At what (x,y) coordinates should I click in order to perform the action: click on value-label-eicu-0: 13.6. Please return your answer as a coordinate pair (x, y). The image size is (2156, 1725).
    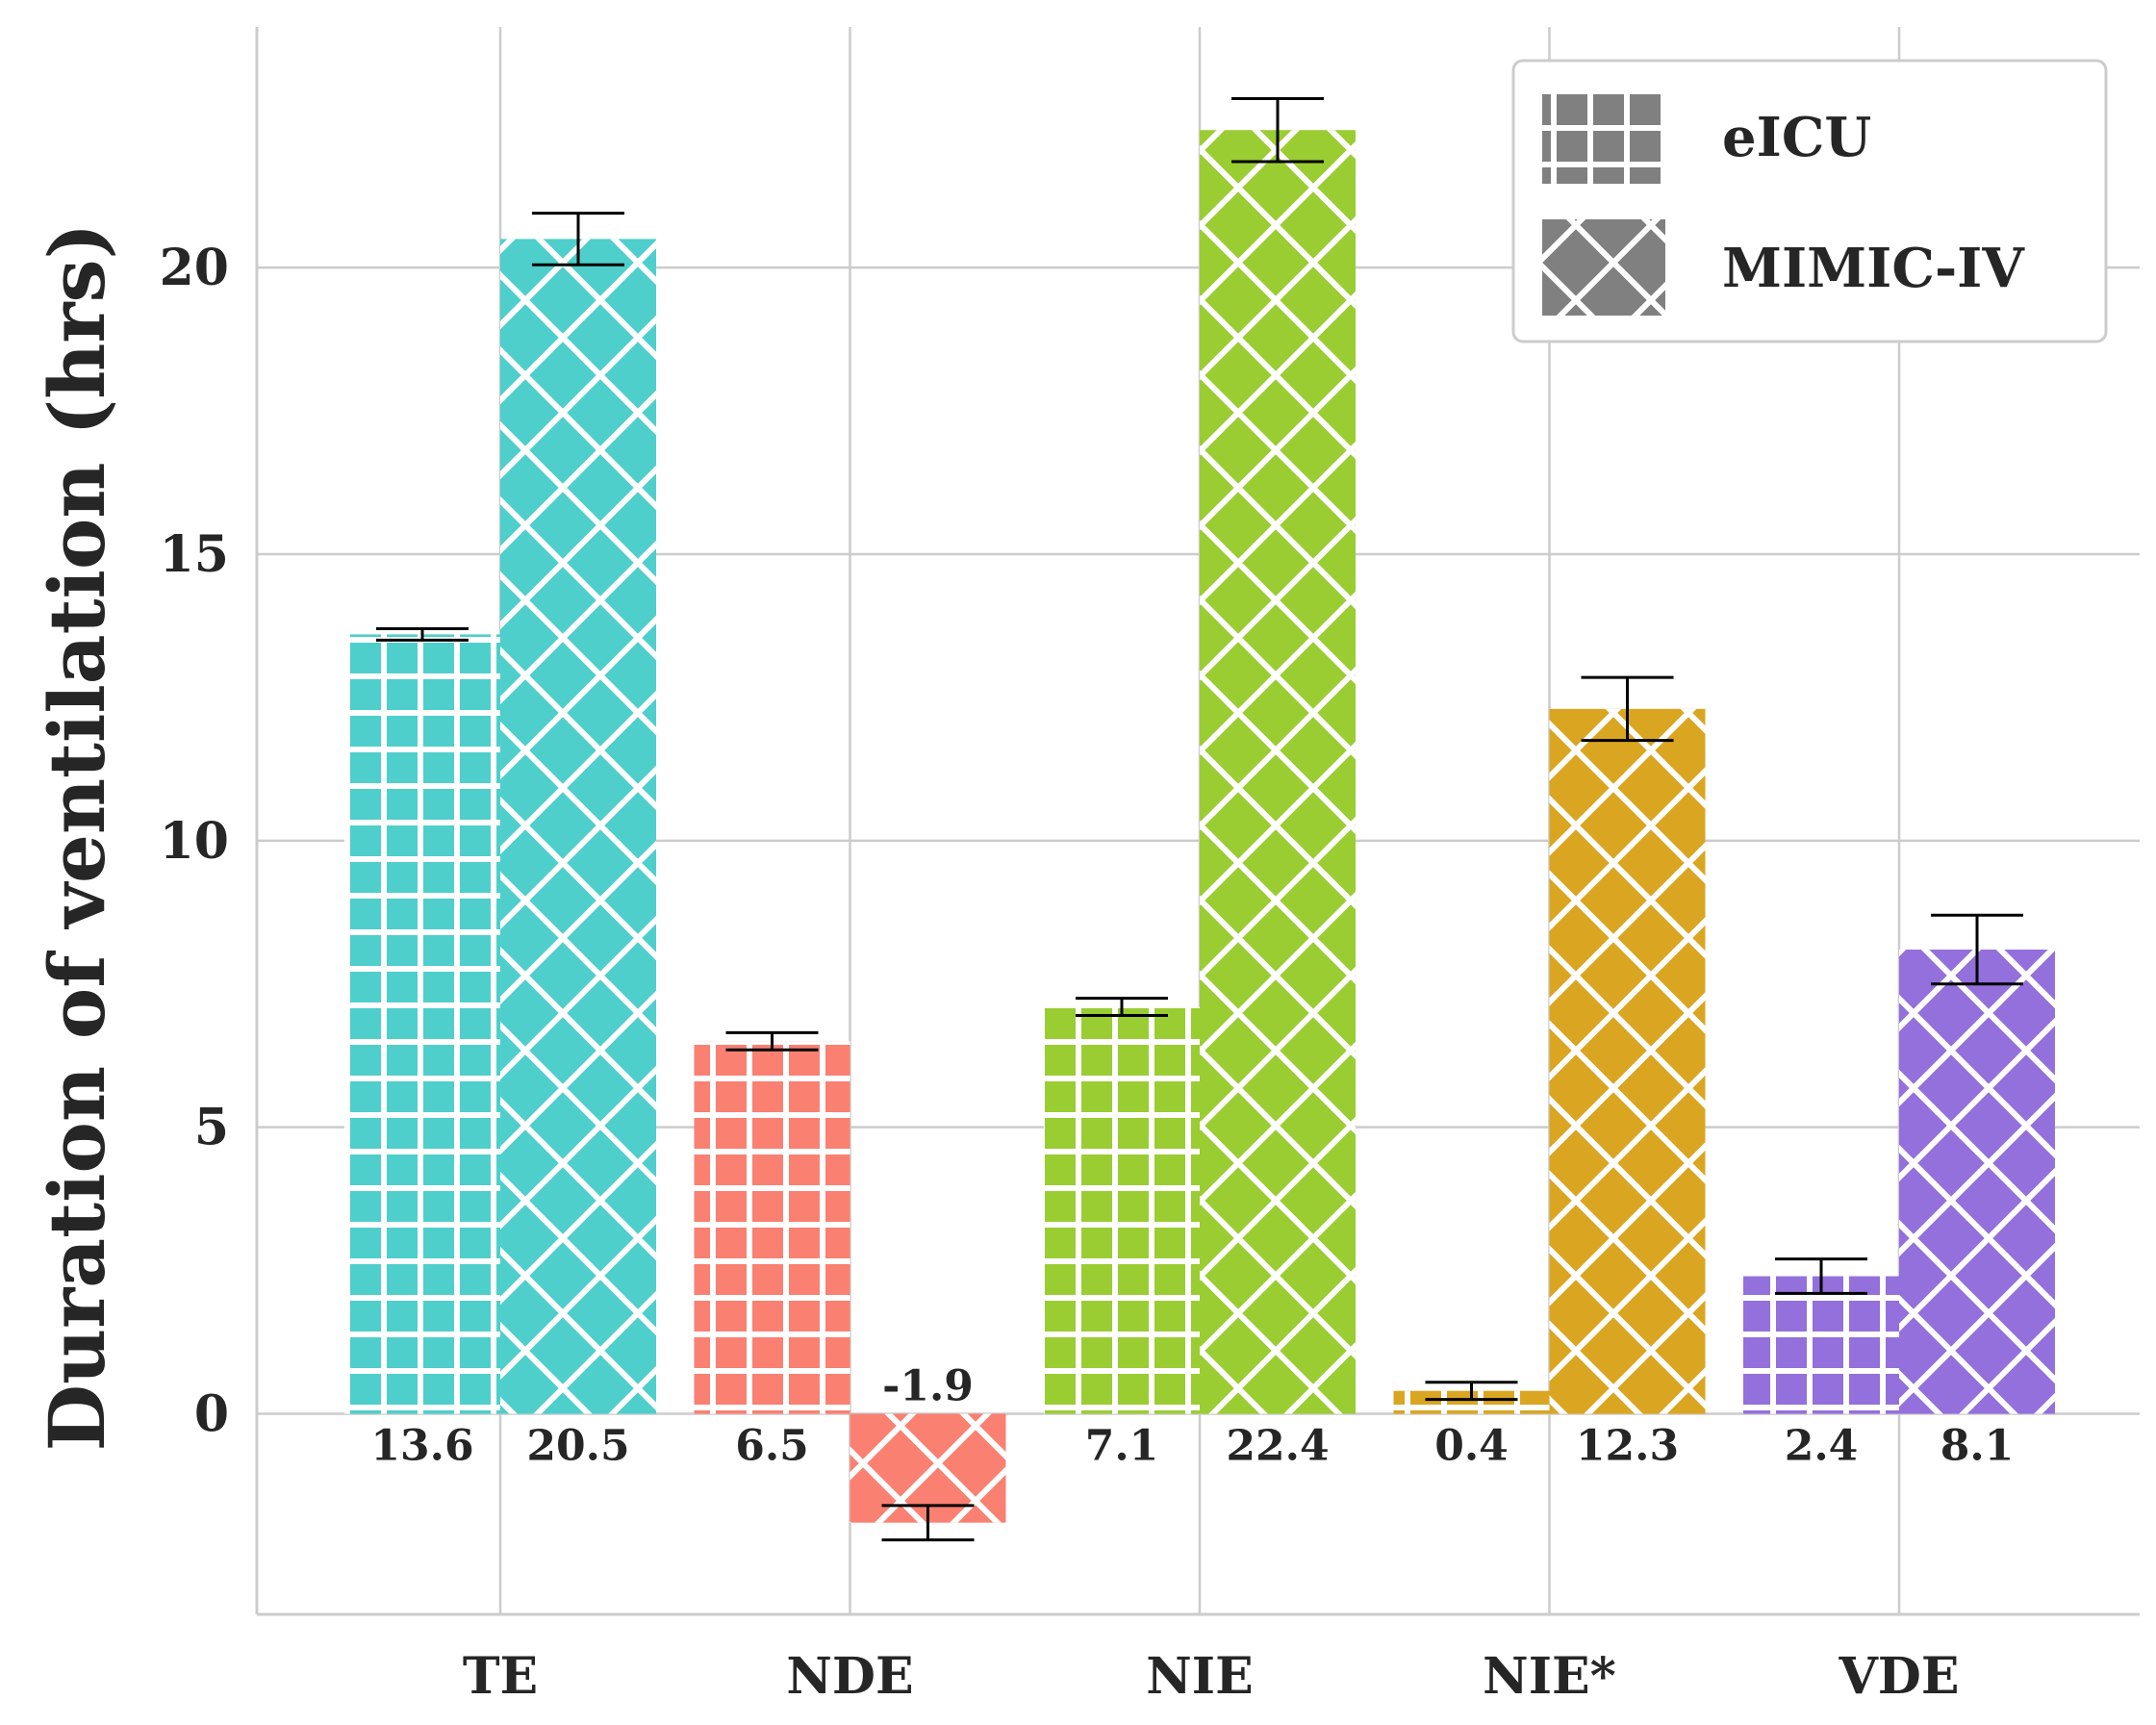
    Looking at the image, I should click on (421, 1446).